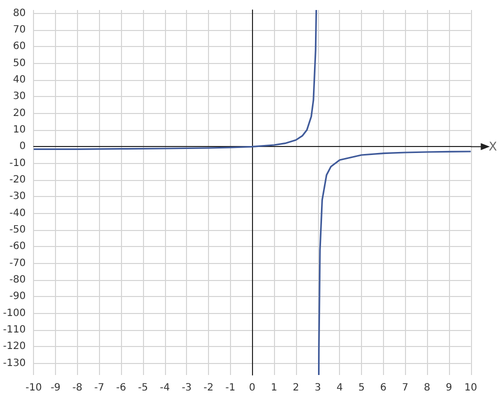  I want to click on y-tick-label: -80, so click(17, 280).